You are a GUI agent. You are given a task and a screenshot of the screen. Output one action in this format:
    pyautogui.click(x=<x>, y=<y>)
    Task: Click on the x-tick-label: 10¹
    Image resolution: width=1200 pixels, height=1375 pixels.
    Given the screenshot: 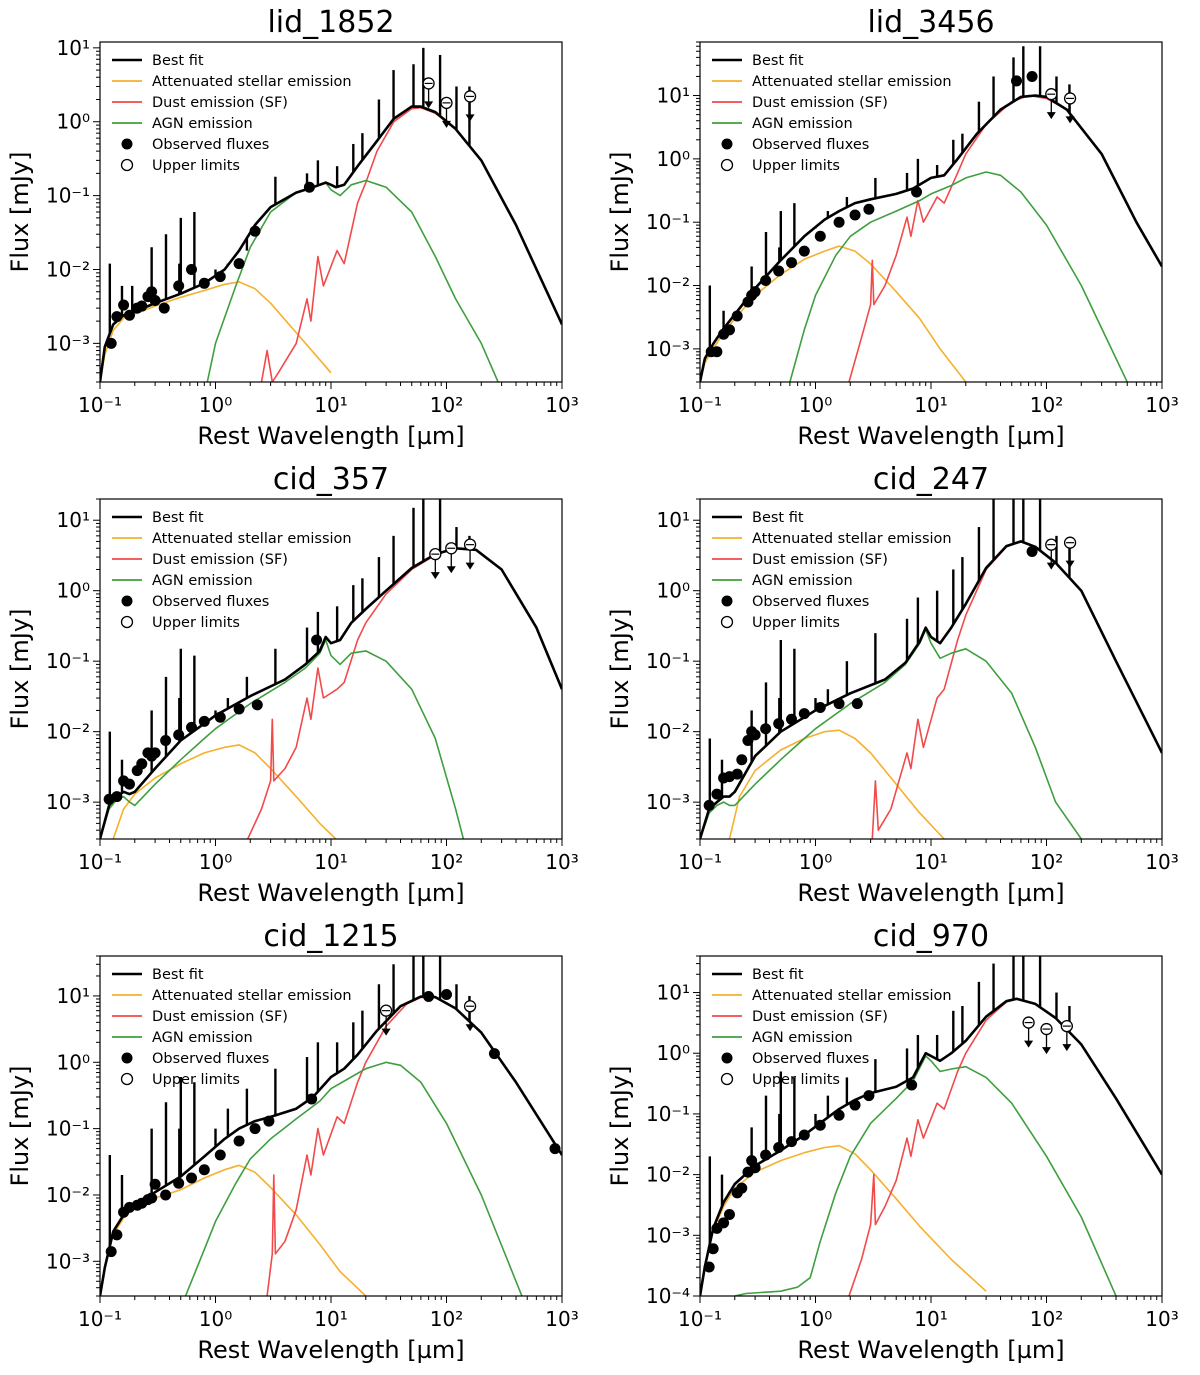 What is the action you would take?
    pyautogui.click(x=330, y=862)
    